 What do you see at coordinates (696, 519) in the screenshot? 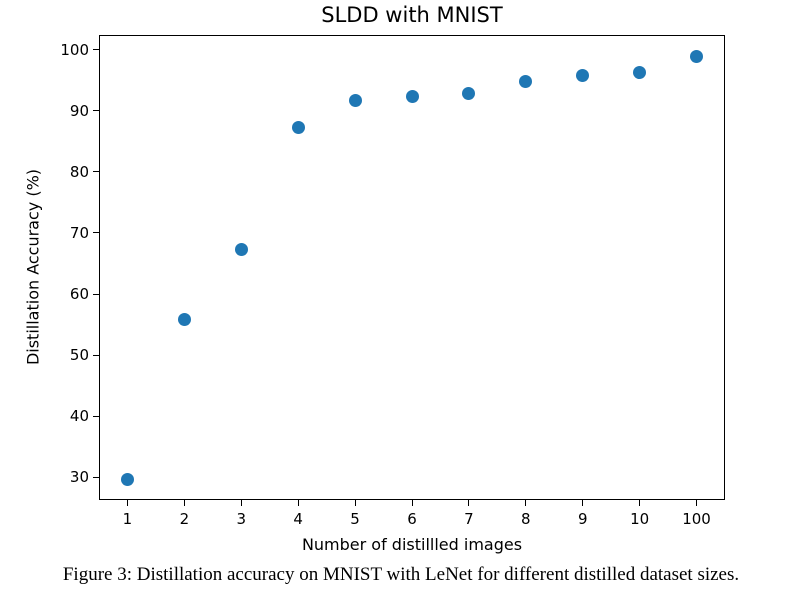
I see `x-tick-label: 100` at bounding box center [696, 519].